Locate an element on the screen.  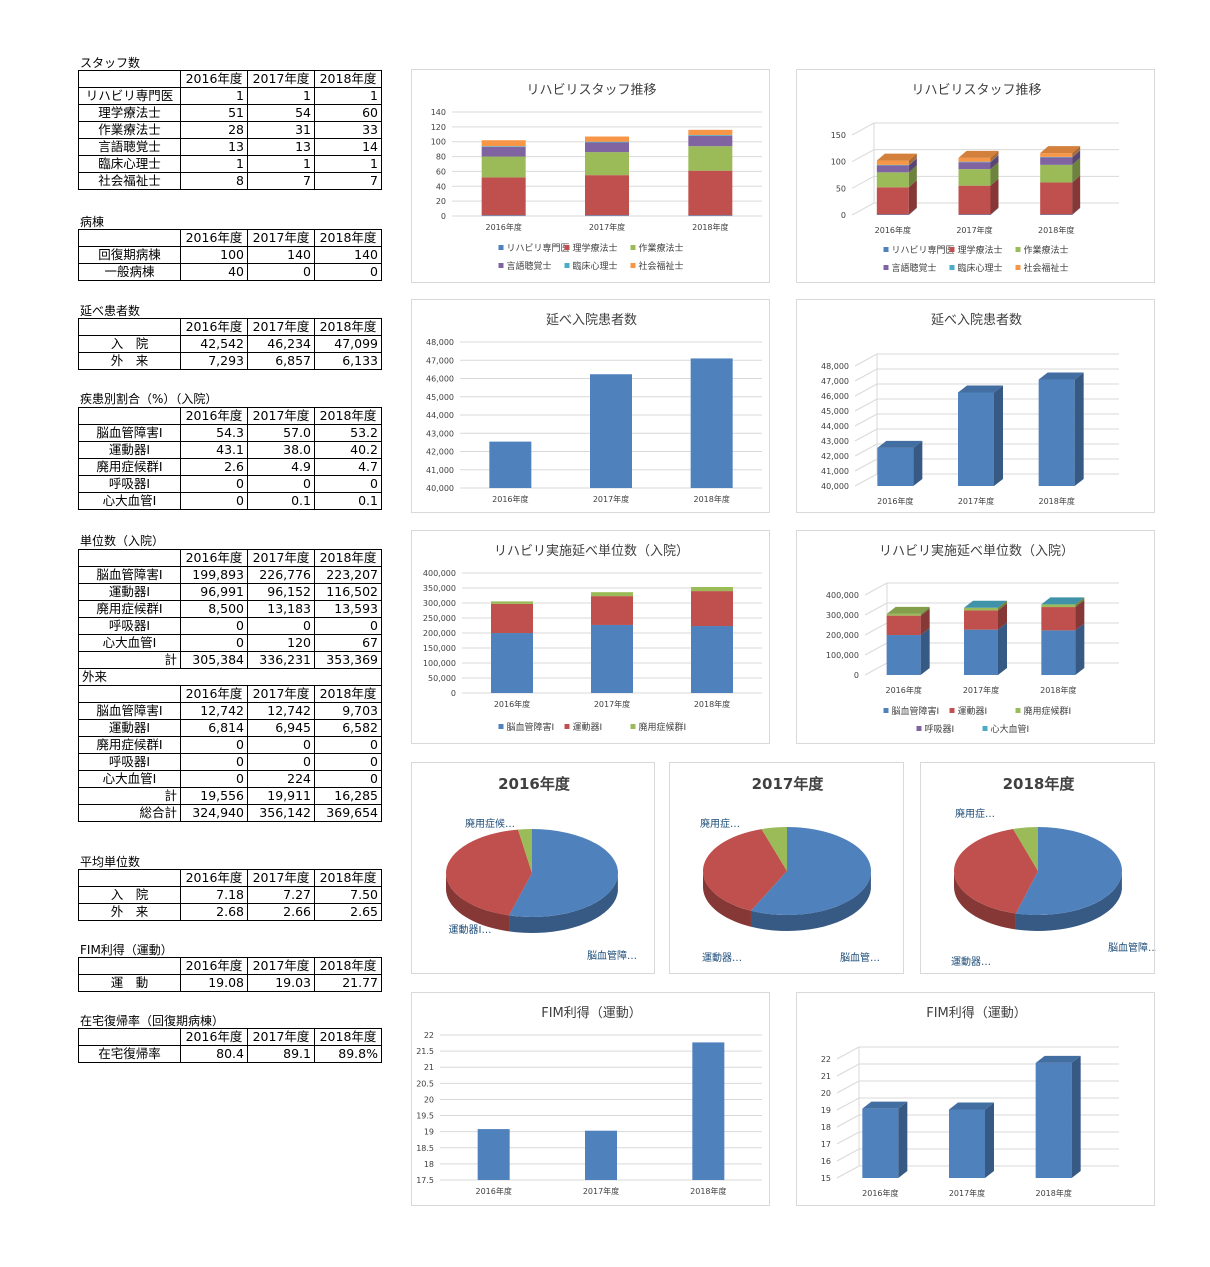
cell-value: 12,742 is located at coordinates (214, 711).